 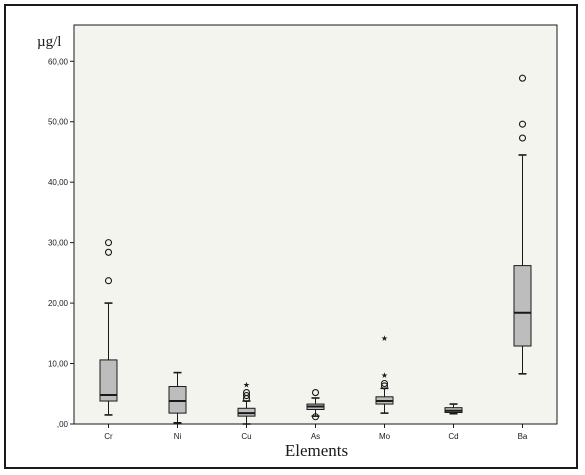 I want to click on y-tick-label: ,00, so click(x=63, y=424).